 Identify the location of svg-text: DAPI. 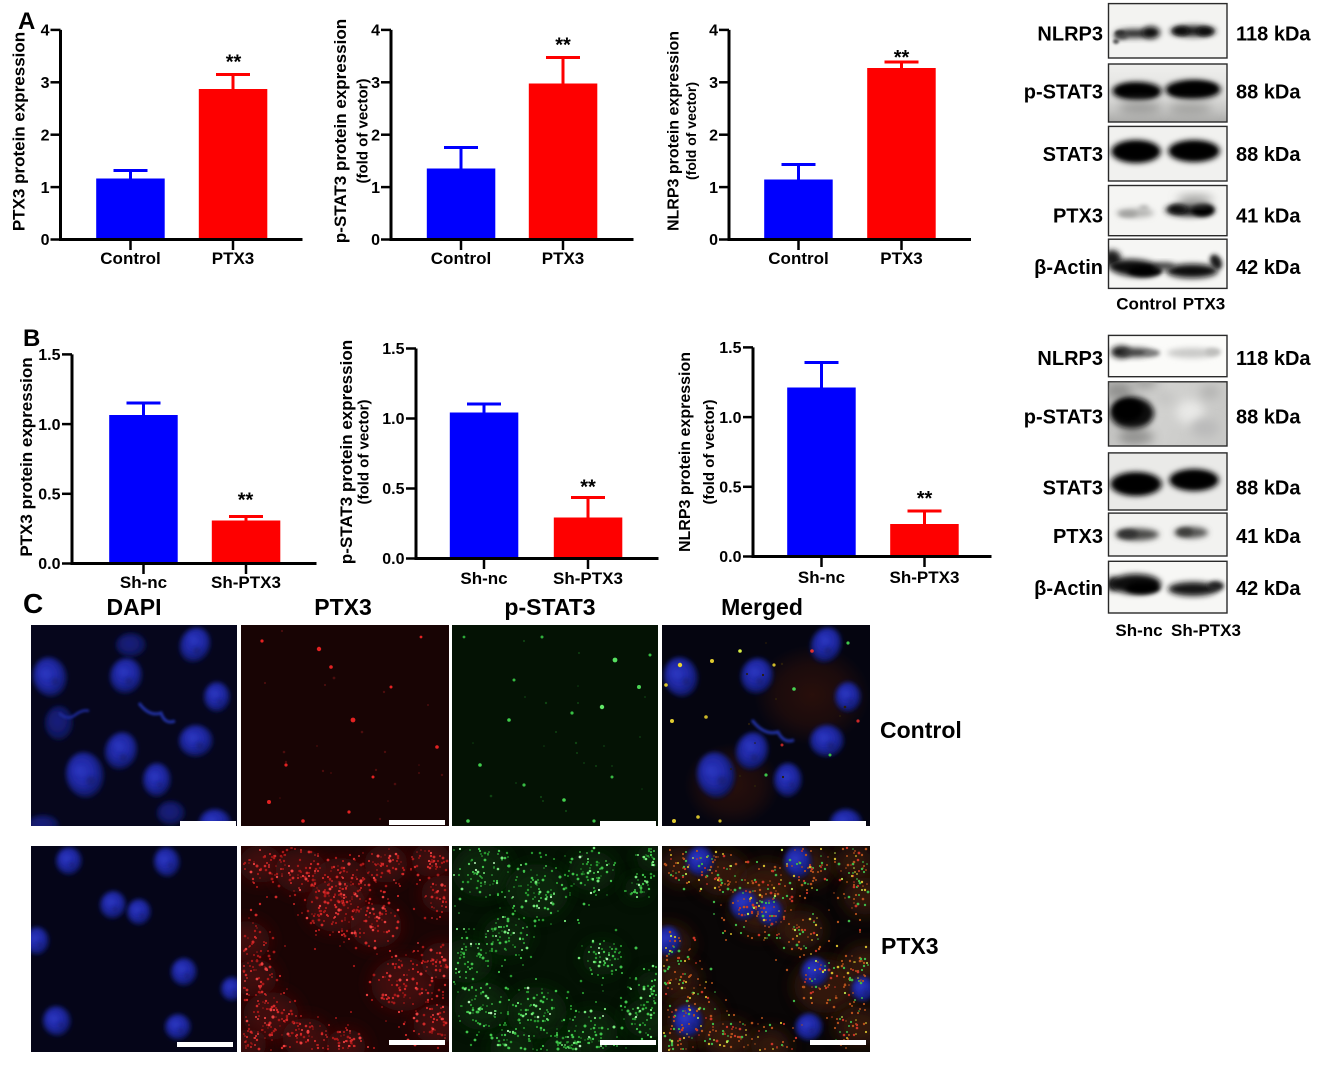
(134, 607).